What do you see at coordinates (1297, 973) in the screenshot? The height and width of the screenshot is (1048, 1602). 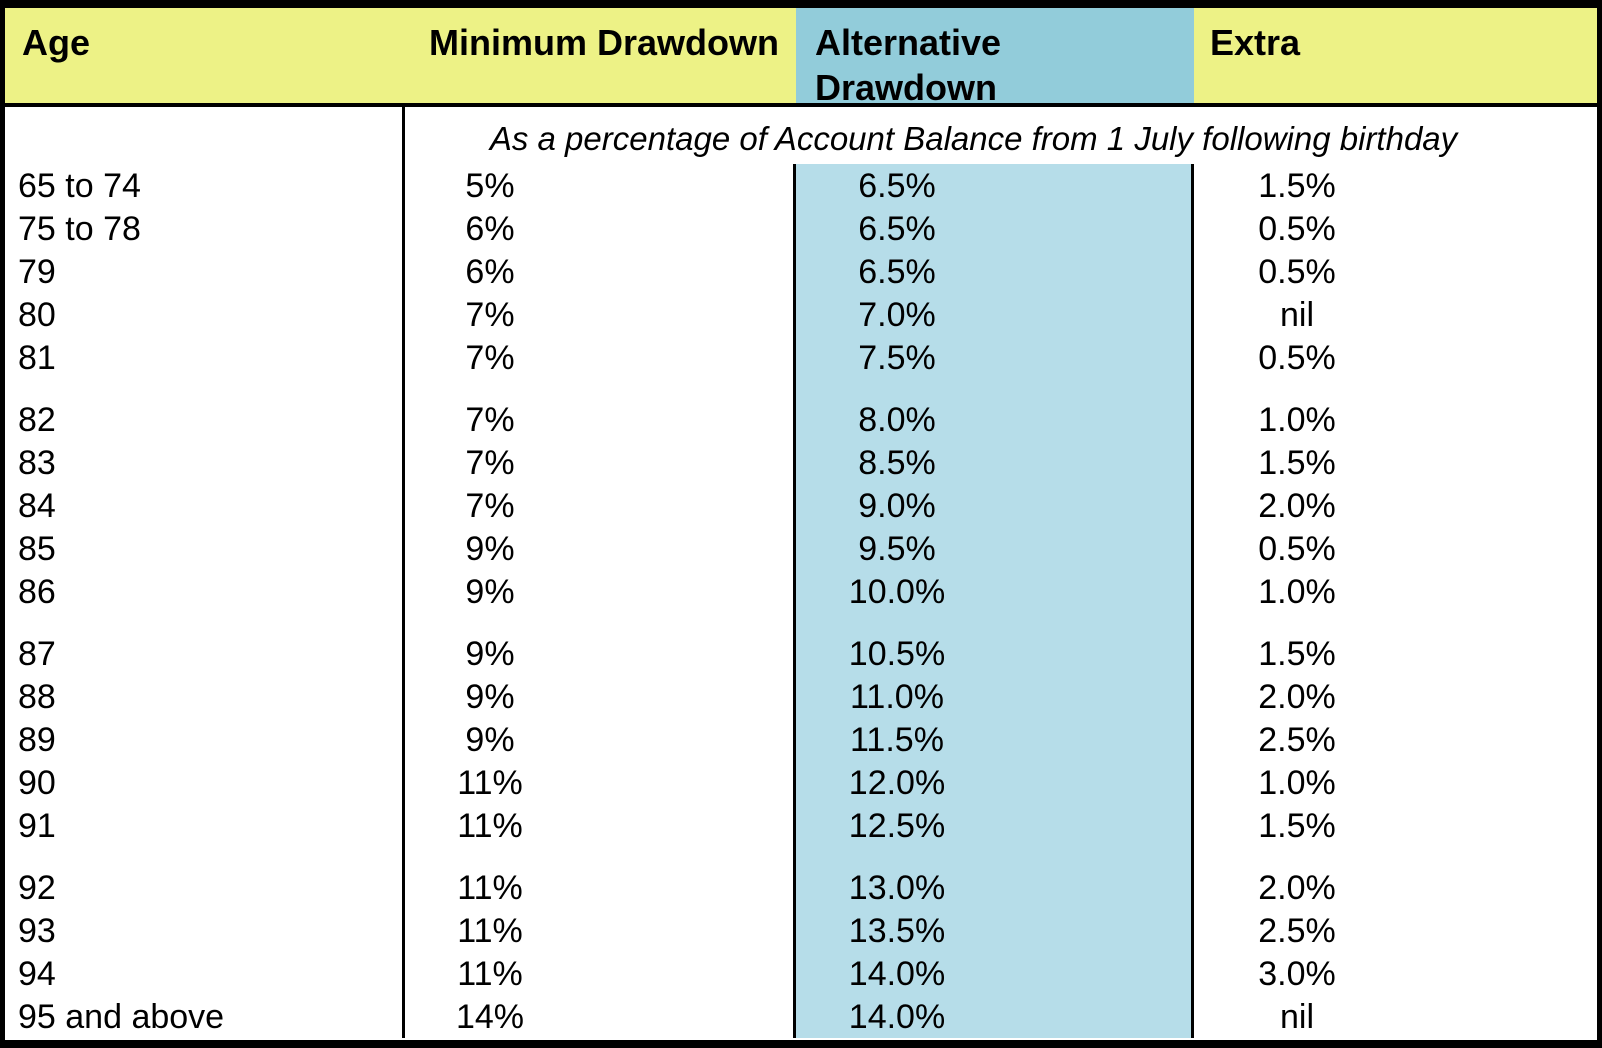 I see `extra-cell: 3.0%` at bounding box center [1297, 973].